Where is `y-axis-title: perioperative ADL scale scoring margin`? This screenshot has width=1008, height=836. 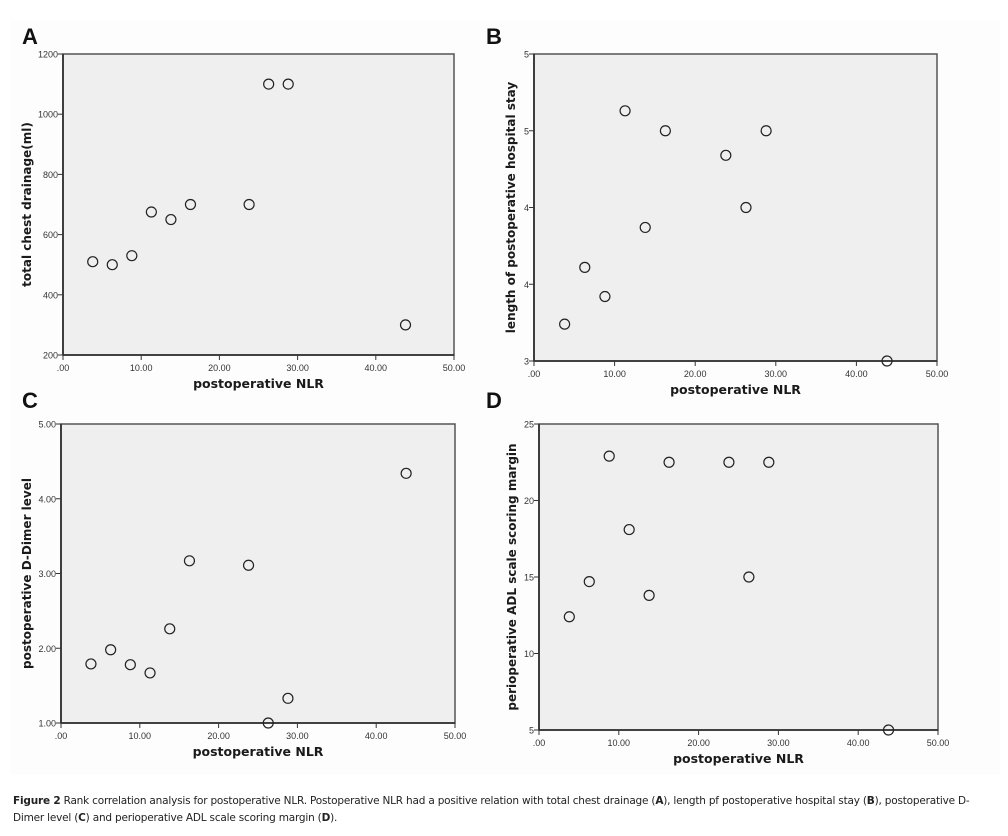
y-axis-title: perioperative ADL scale scoring margin is located at coordinates (512, 576).